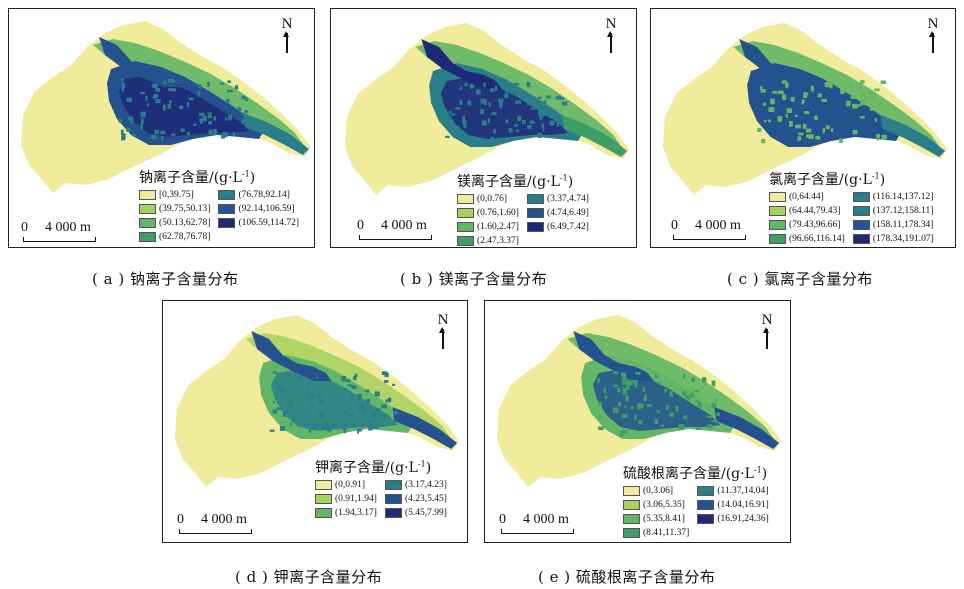  I want to click on legend-item: (5.45,7.99], so click(415, 512).